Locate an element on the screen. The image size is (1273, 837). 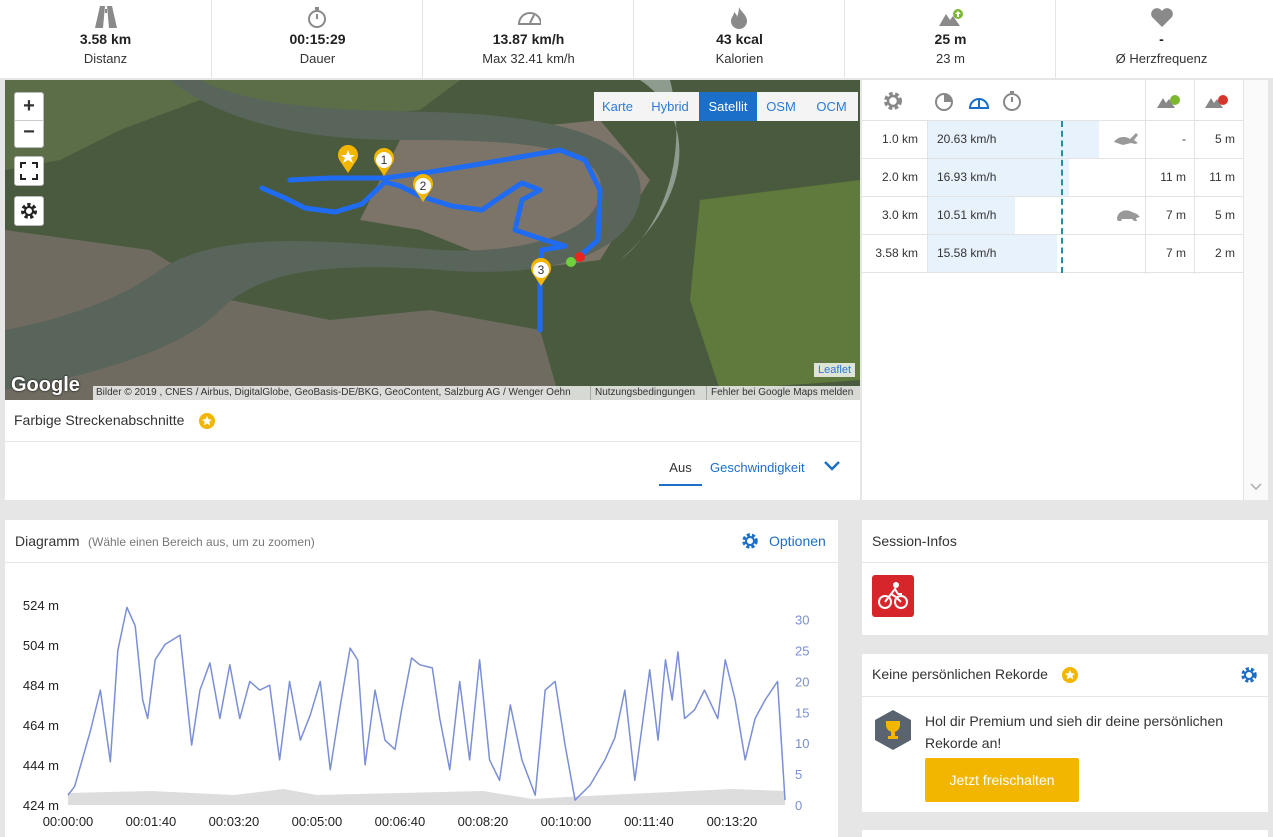
y-tick-label: 484 m is located at coordinates (41, 685).